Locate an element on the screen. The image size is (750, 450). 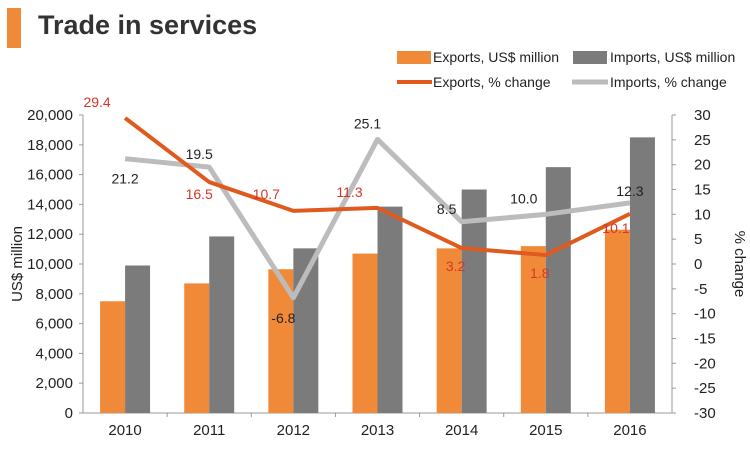
y2-axis-title: % change is located at coordinates (739, 264).